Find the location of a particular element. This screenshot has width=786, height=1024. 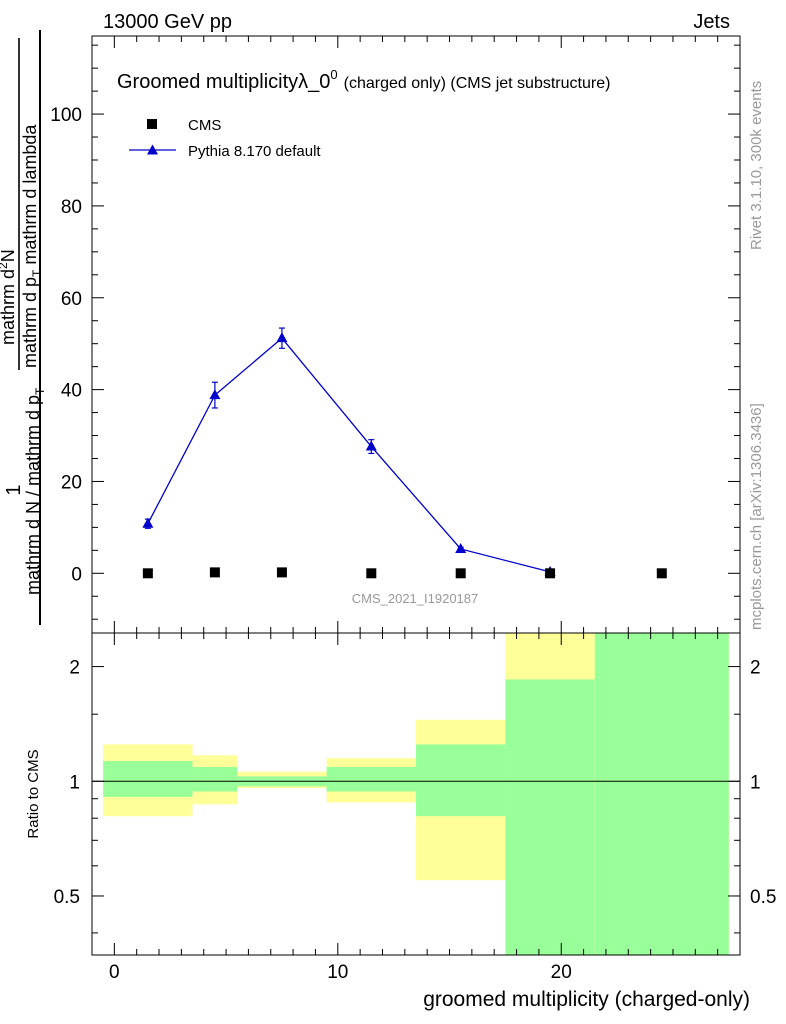

legend-cms-label: CMS is located at coordinates (204, 125).